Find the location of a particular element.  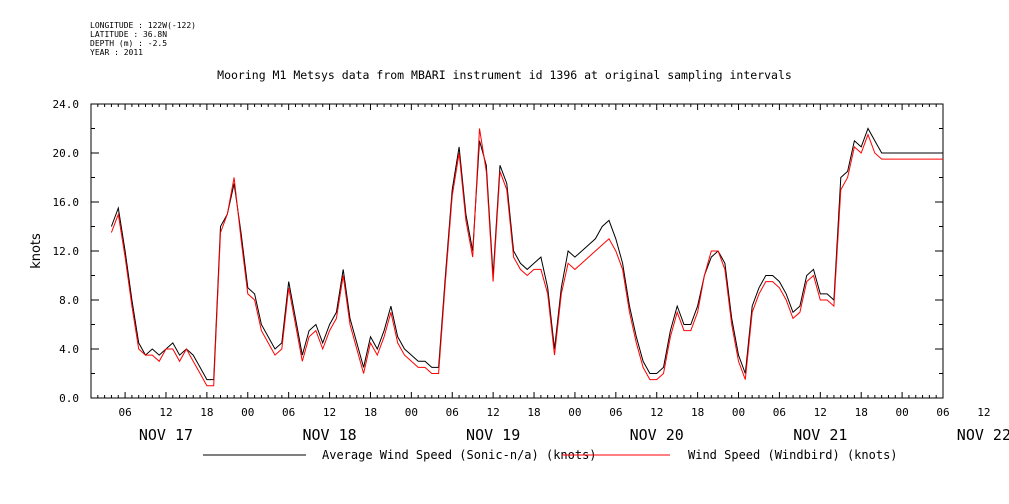

y-axis-label: knots is located at coordinates (36, 251).